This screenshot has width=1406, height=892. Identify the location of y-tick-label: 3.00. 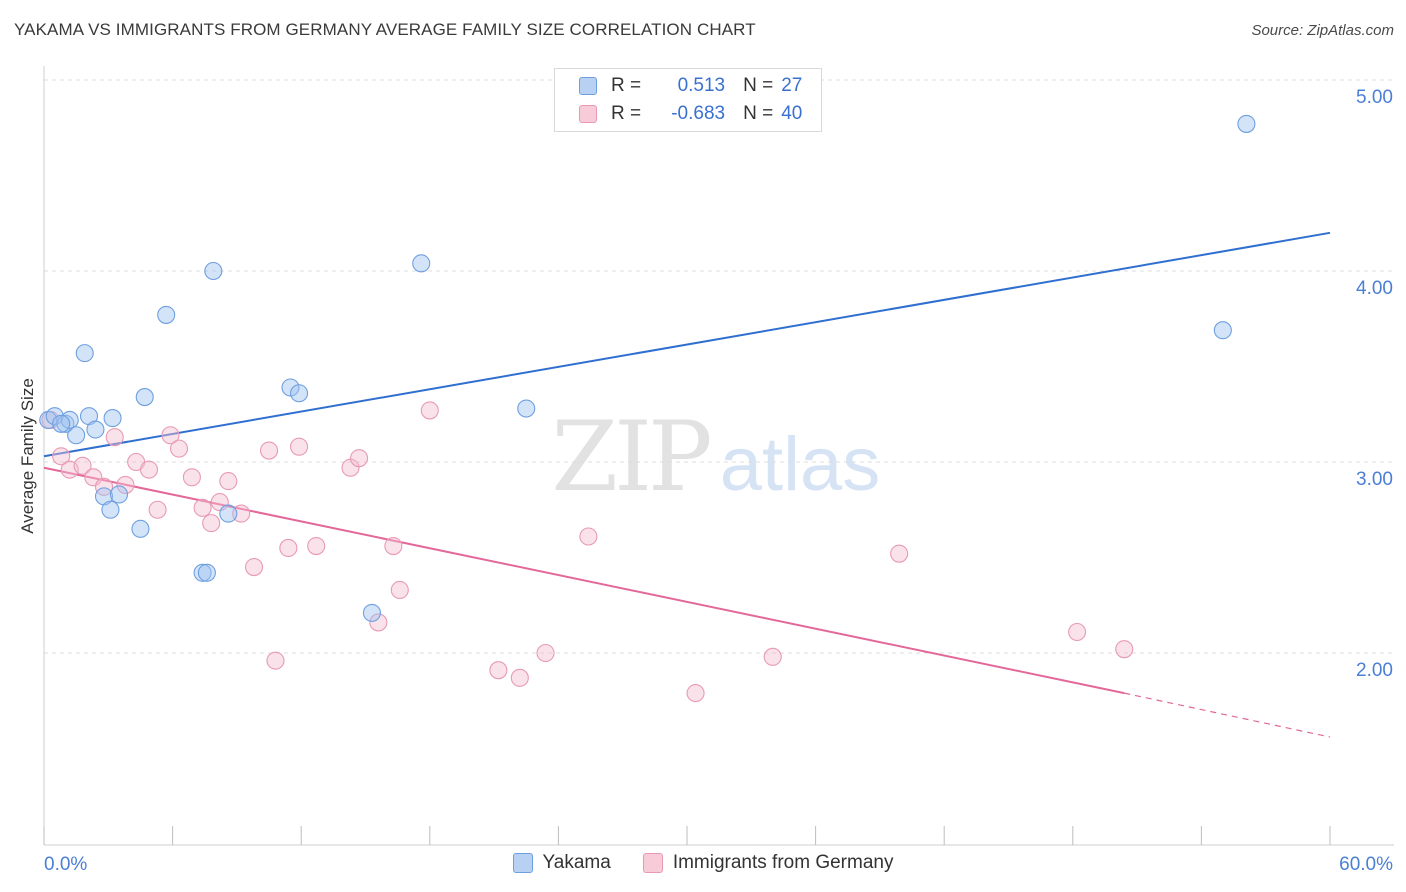
(1374, 479).